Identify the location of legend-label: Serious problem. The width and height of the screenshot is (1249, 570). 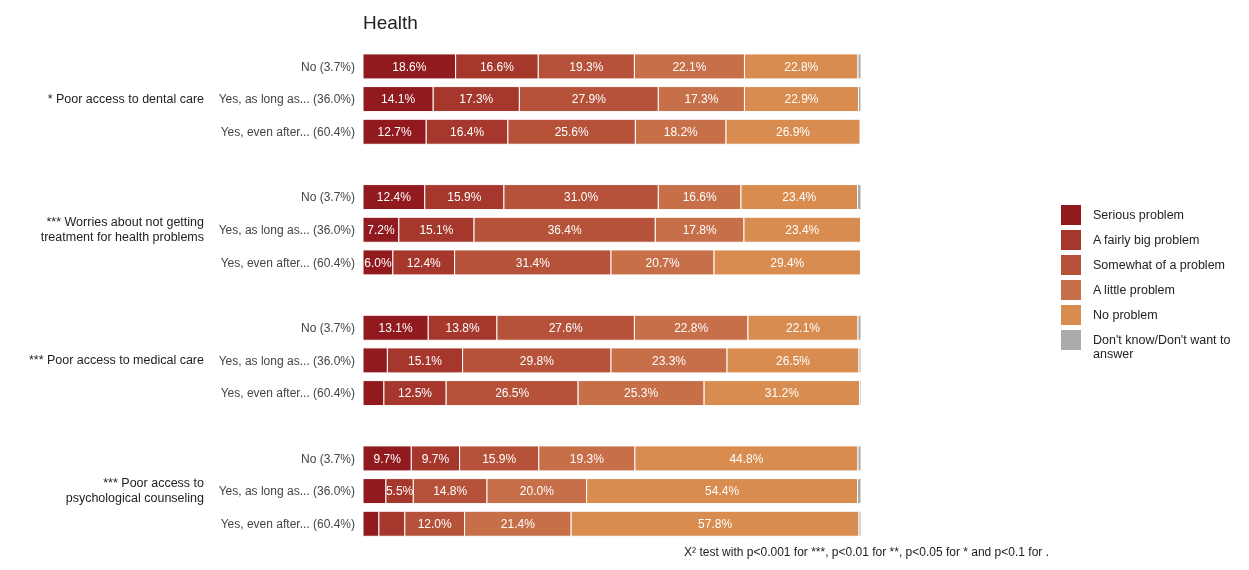
(1139, 214).